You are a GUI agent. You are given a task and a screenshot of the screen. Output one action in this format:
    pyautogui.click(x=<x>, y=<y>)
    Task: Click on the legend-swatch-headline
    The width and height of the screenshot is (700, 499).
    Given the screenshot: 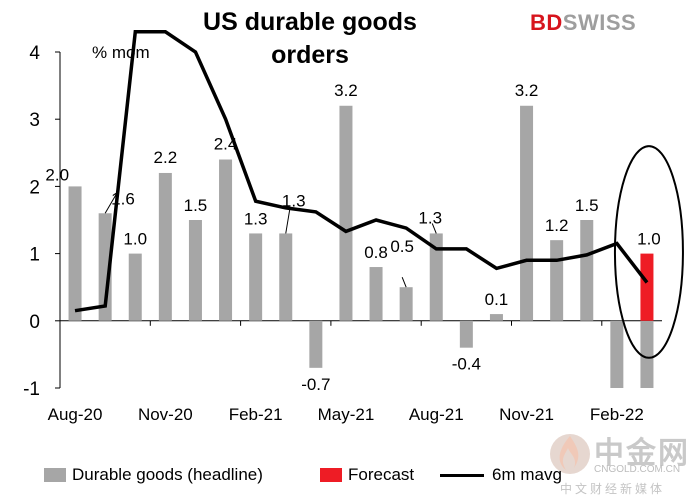 What is the action you would take?
    pyautogui.click(x=55, y=475)
    